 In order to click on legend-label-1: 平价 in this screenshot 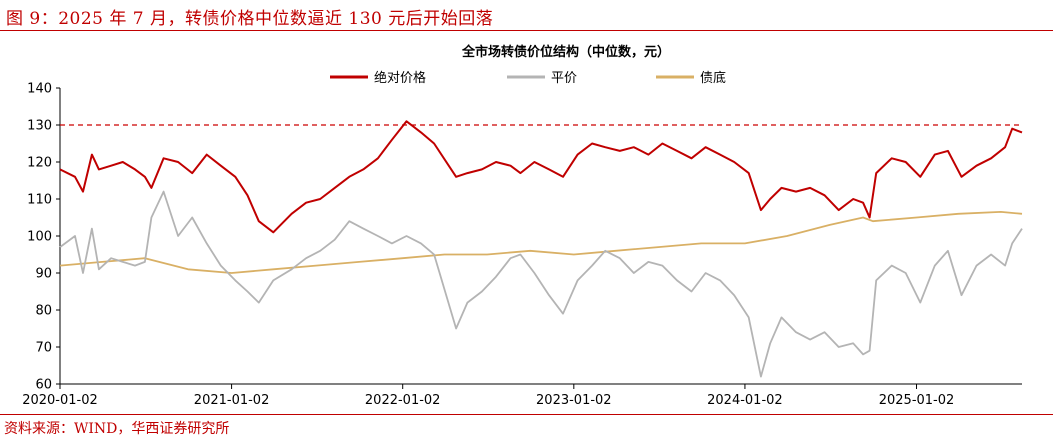, I will do `click(564, 78)`.